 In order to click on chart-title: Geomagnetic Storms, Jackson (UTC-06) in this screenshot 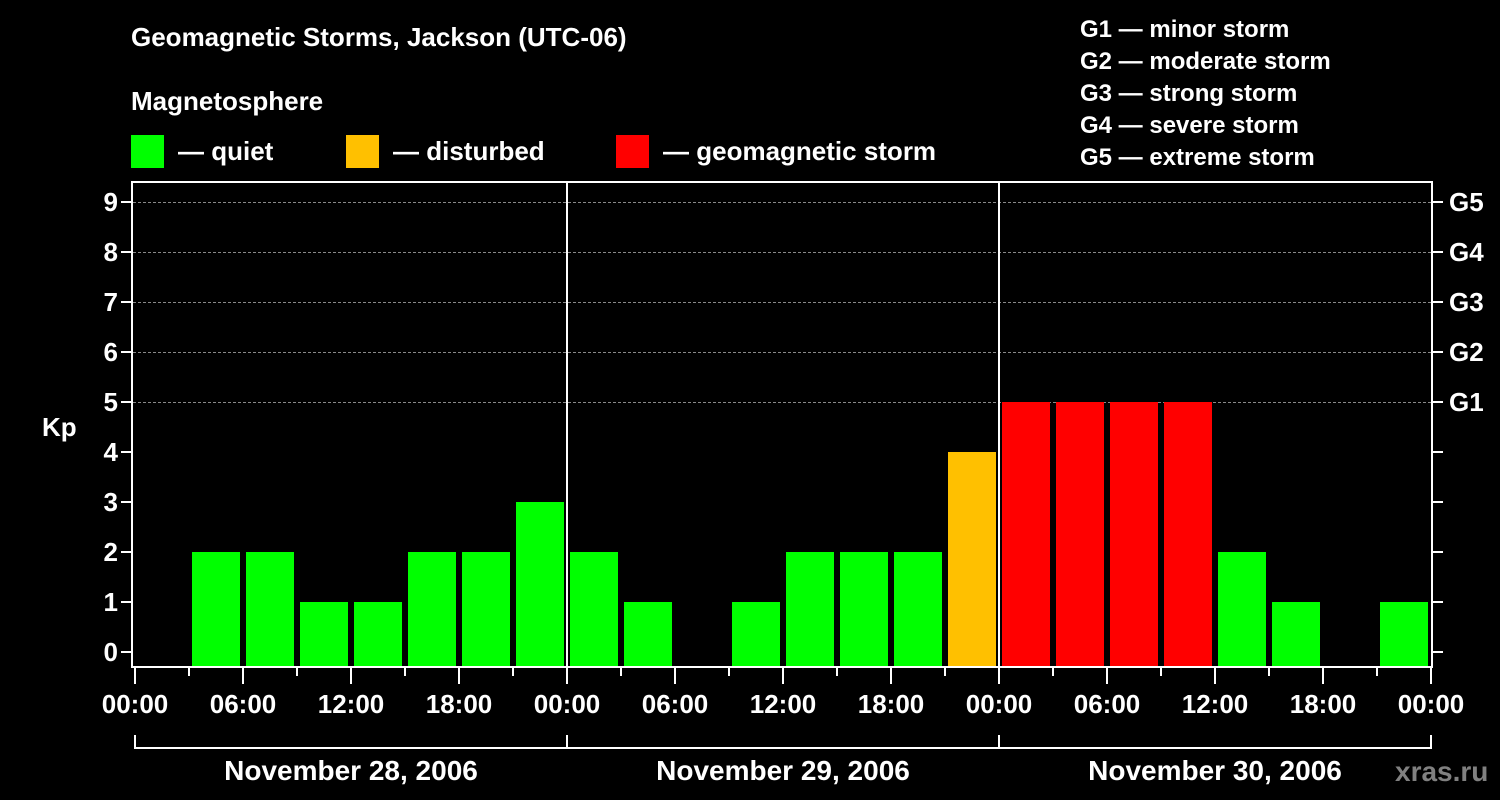, I will do `click(379, 37)`.